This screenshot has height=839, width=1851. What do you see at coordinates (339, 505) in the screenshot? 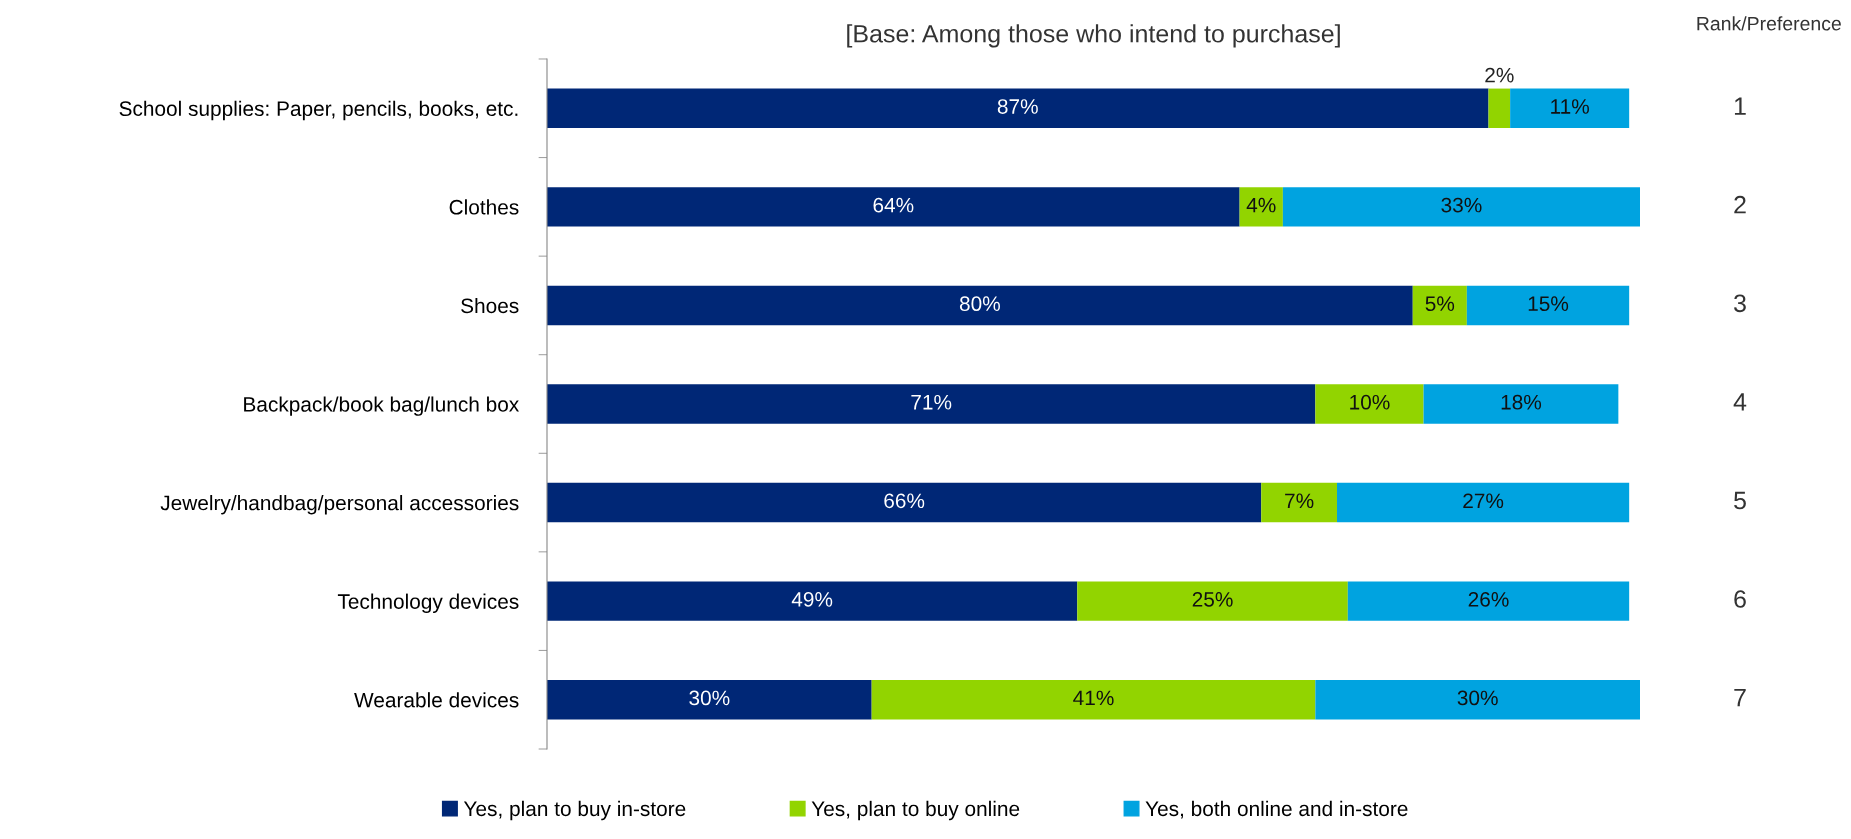
I see `y-tick-label: Jewelry/handbag/personal accessories` at bounding box center [339, 505].